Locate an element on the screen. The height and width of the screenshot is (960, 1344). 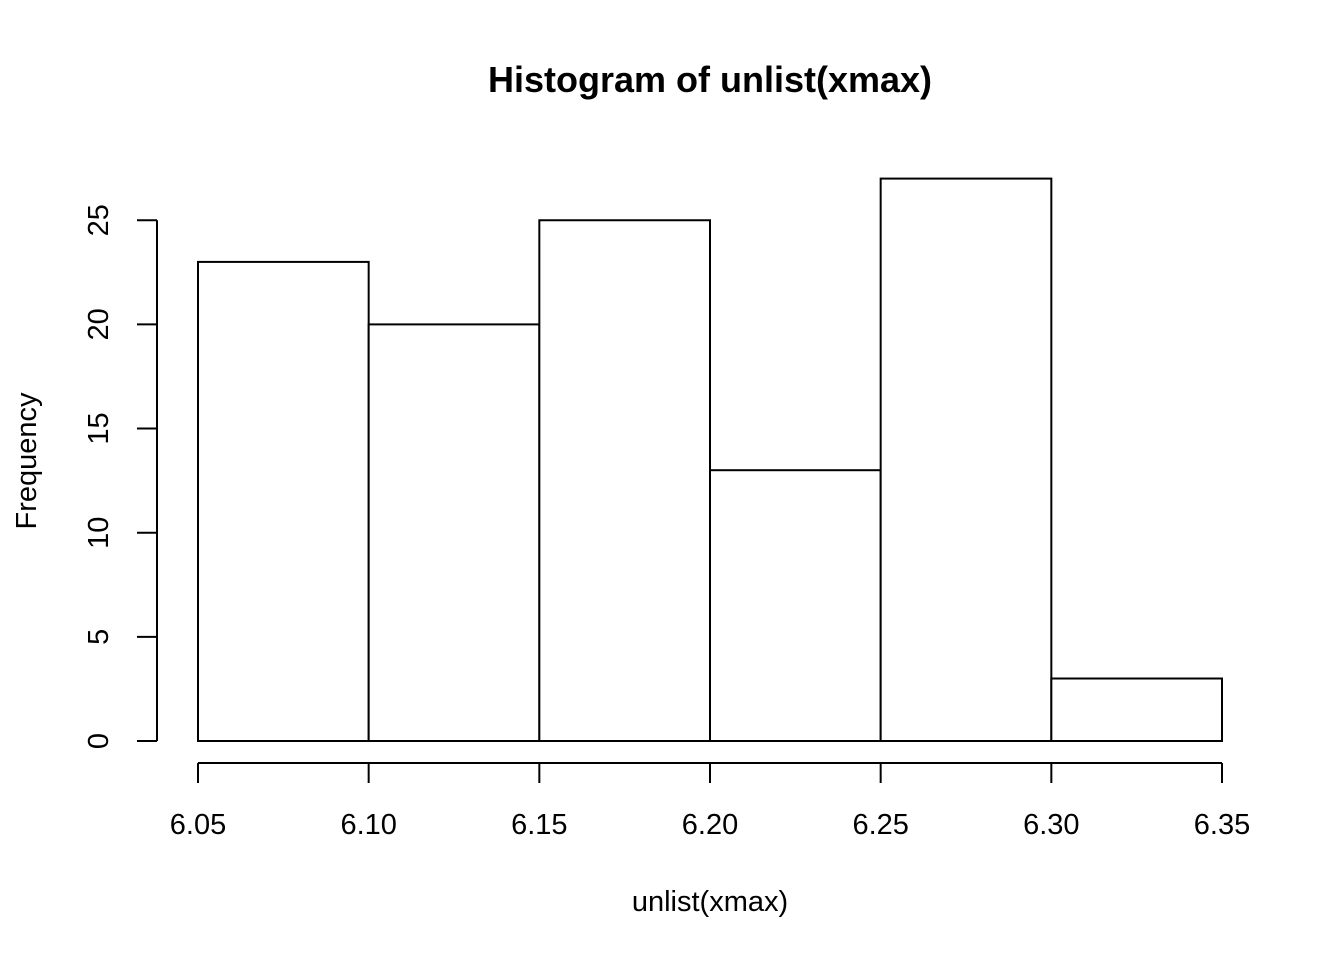
y-tick-label: 0 is located at coordinates (99, 741).